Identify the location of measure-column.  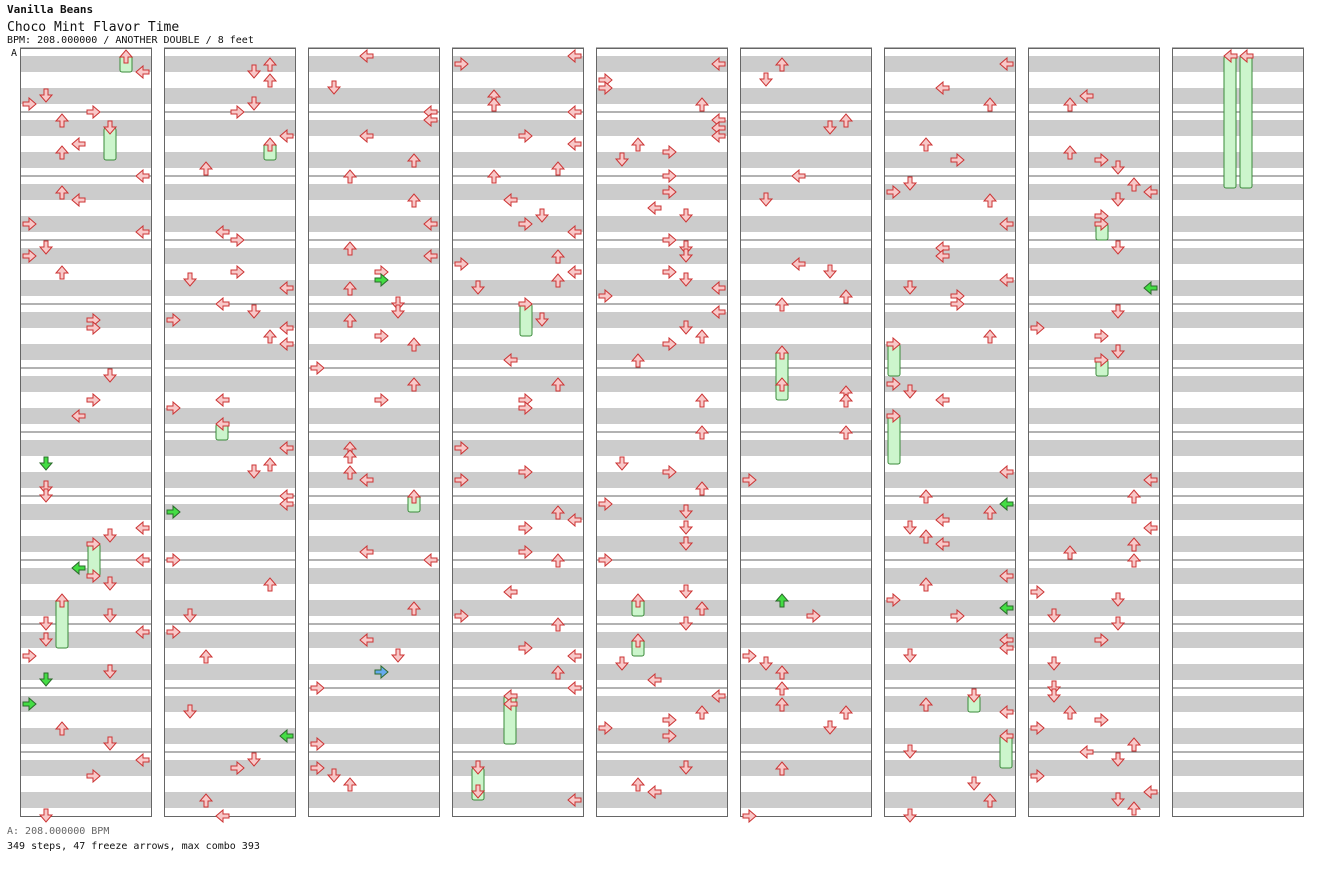
(374, 432).